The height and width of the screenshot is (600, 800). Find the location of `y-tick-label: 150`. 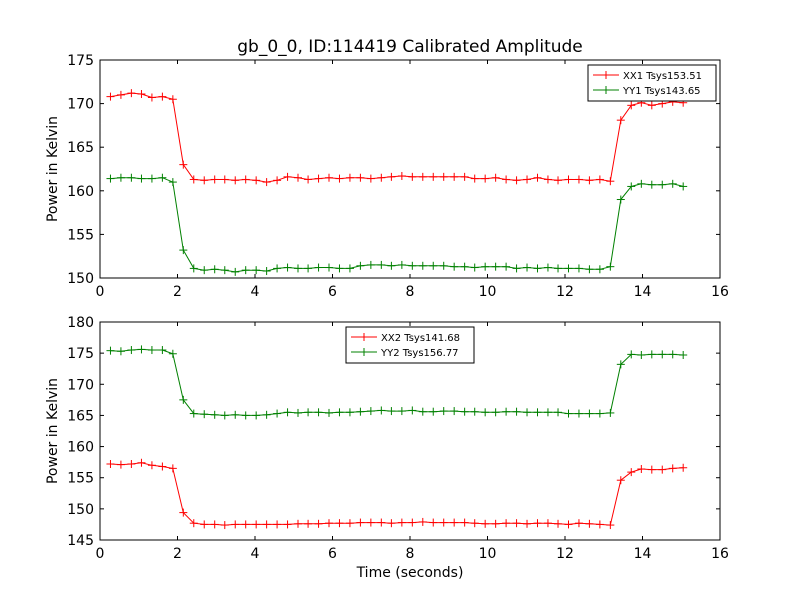

y-tick-label: 150 is located at coordinates (80, 510).